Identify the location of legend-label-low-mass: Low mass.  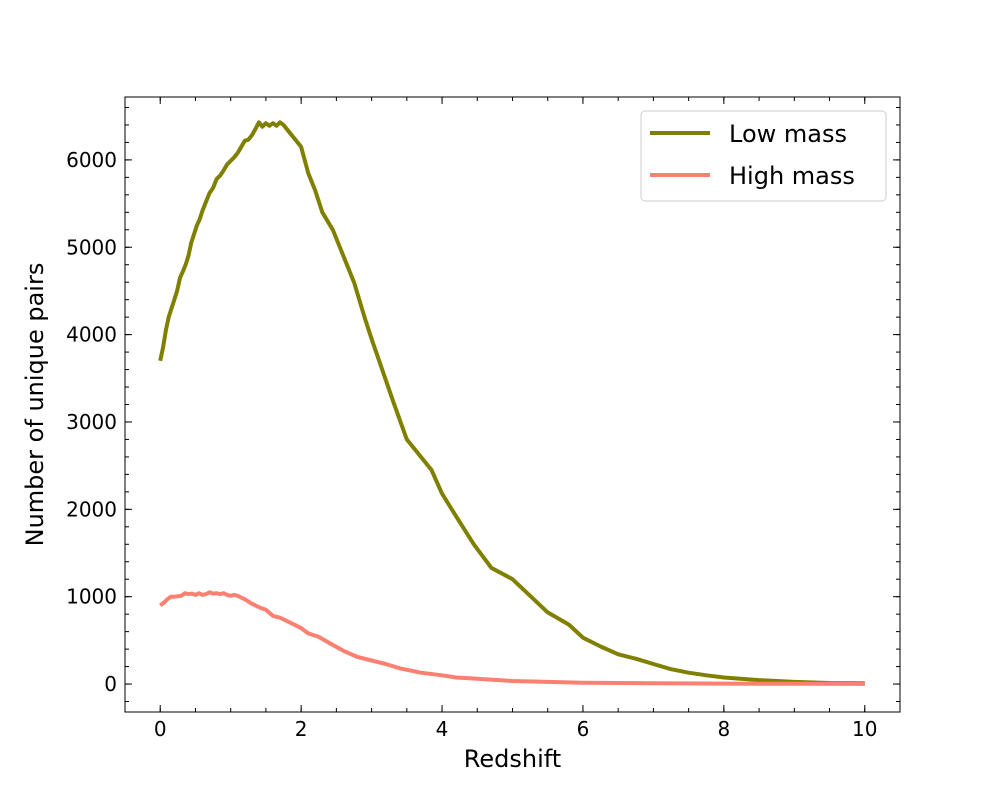
(788, 134).